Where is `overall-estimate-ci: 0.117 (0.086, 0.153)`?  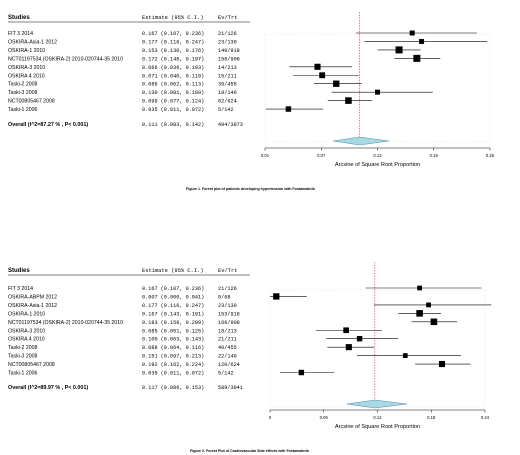
overall-estimate-ci: 0.117 (0.086, 0.153) is located at coordinates (173, 388).